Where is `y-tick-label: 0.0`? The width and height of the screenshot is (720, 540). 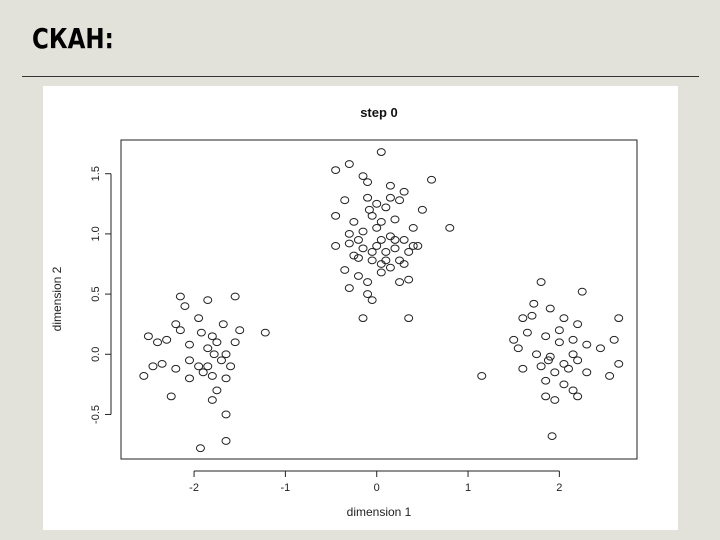
y-tick-label: 0.0 is located at coordinates (96, 354).